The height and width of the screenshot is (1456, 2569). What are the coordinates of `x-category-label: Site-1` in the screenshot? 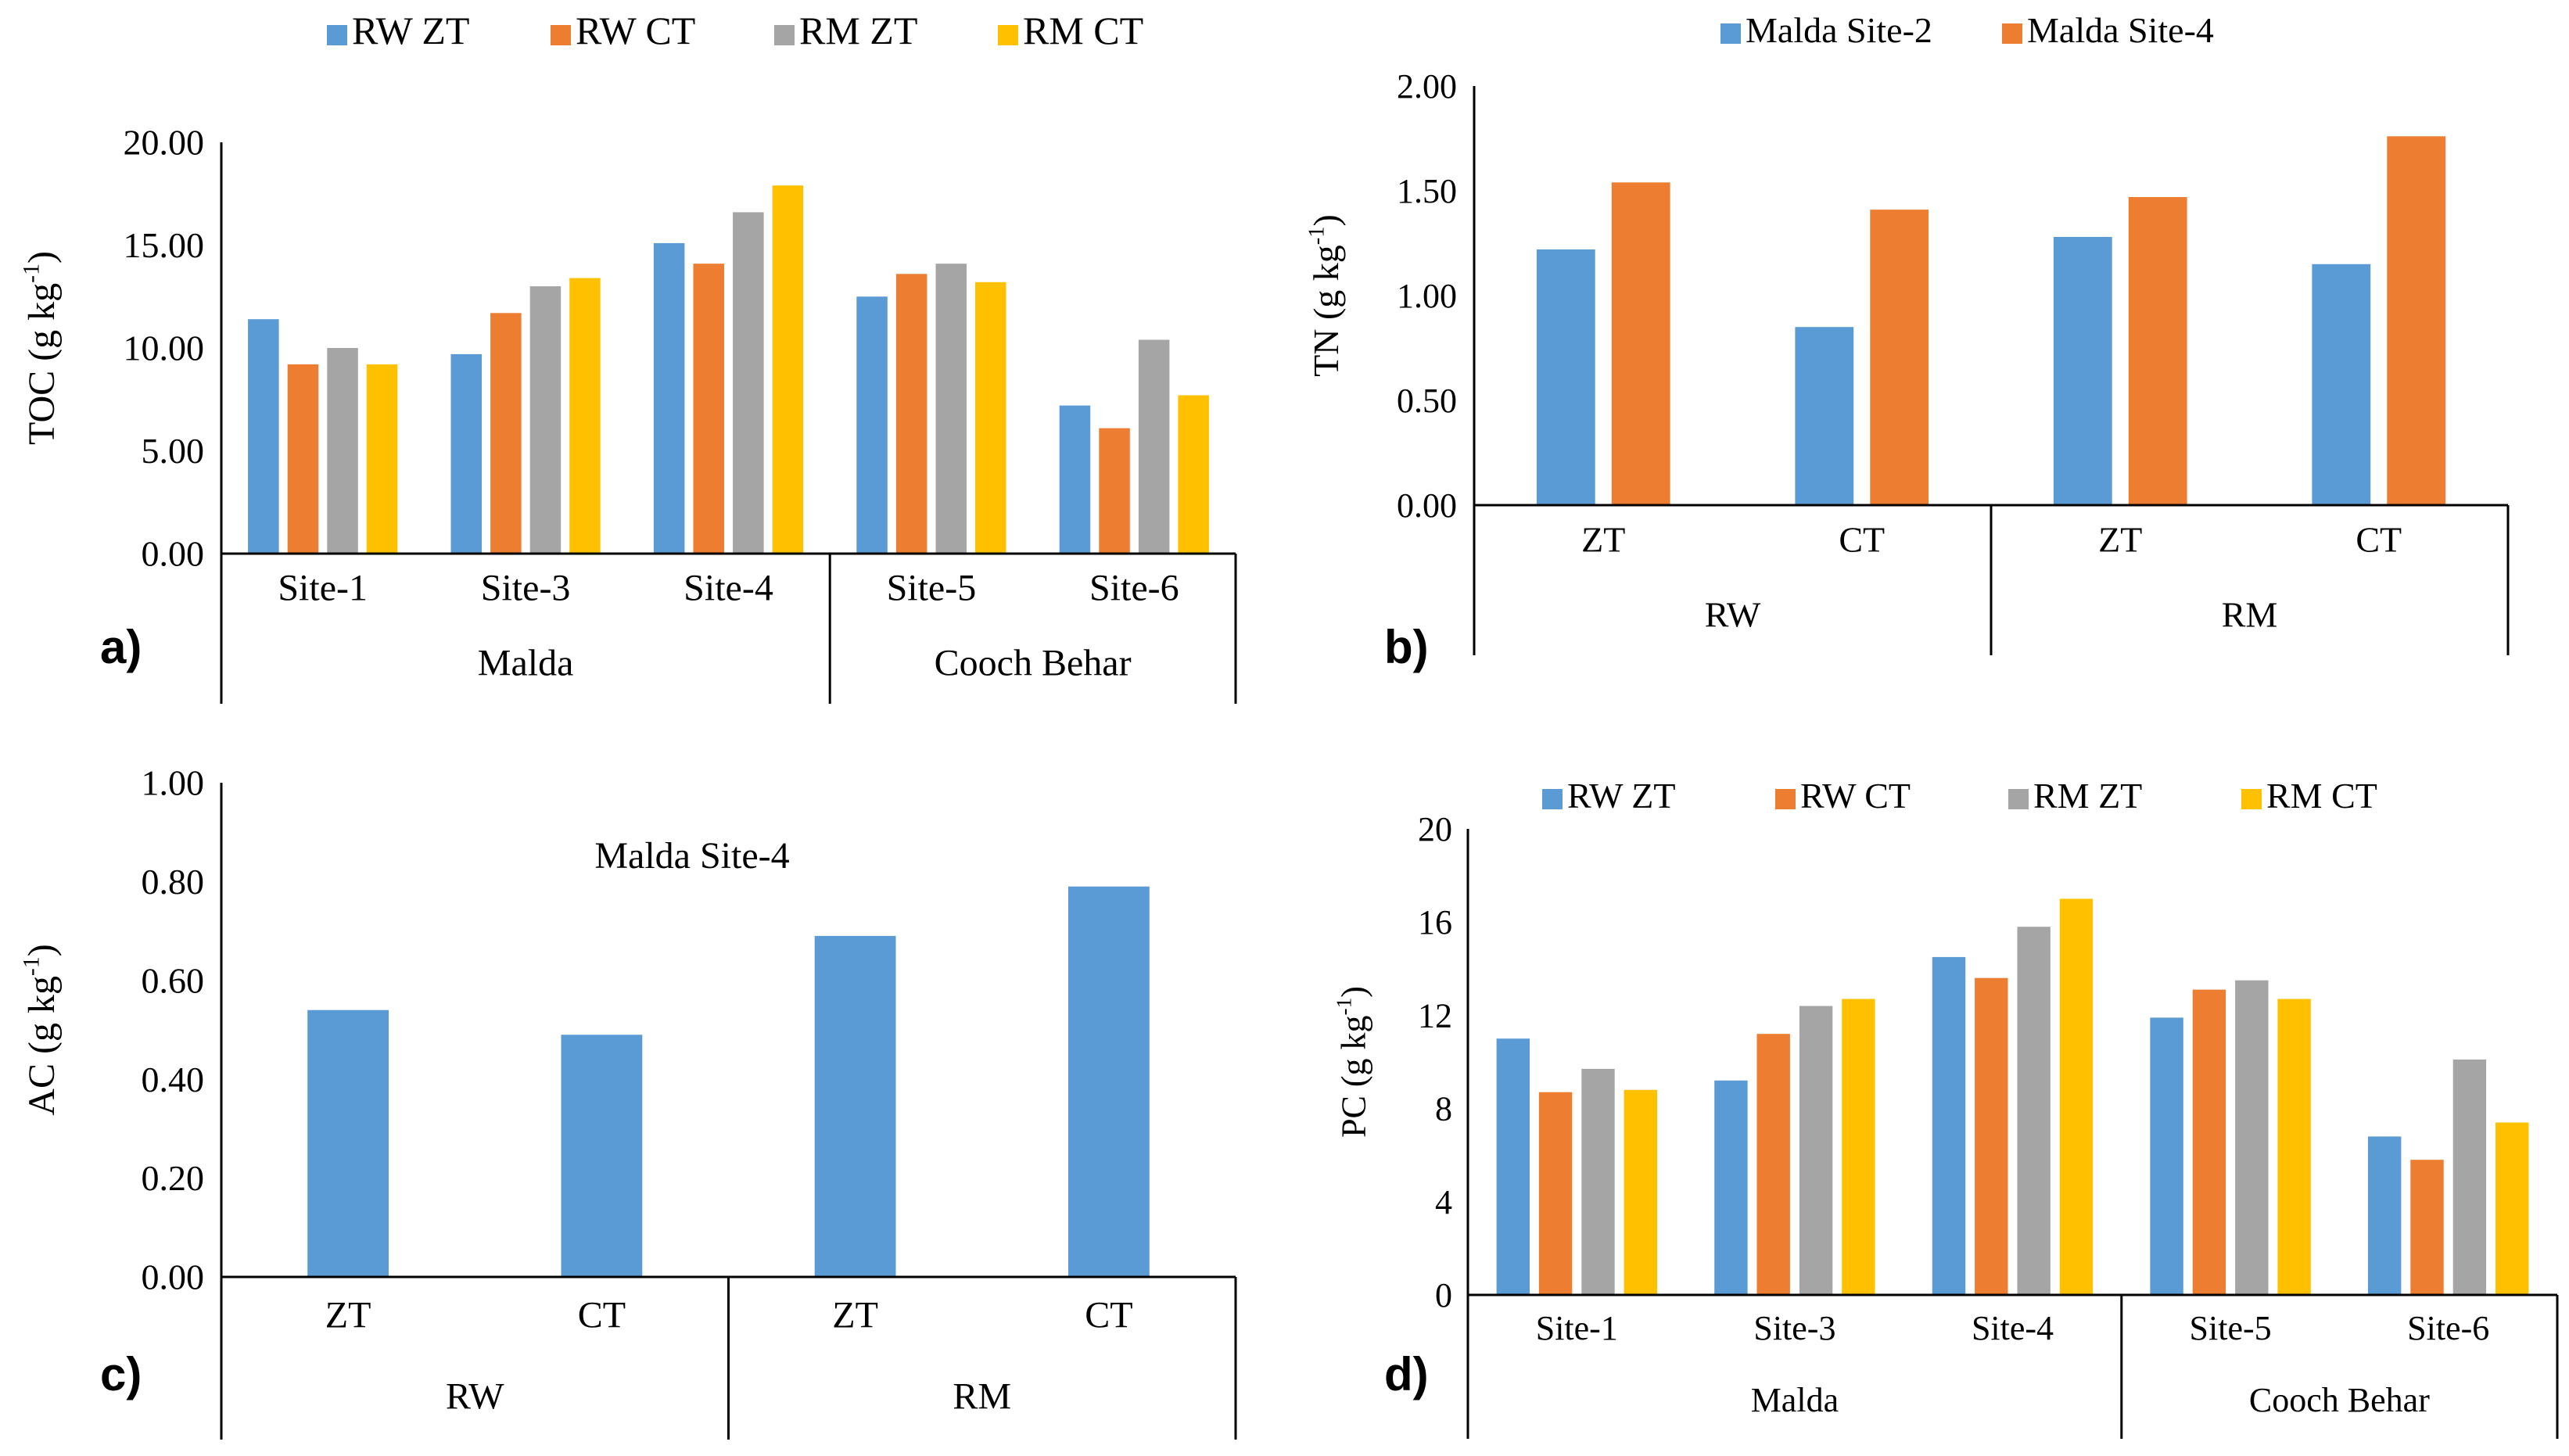 It's located at (323, 588).